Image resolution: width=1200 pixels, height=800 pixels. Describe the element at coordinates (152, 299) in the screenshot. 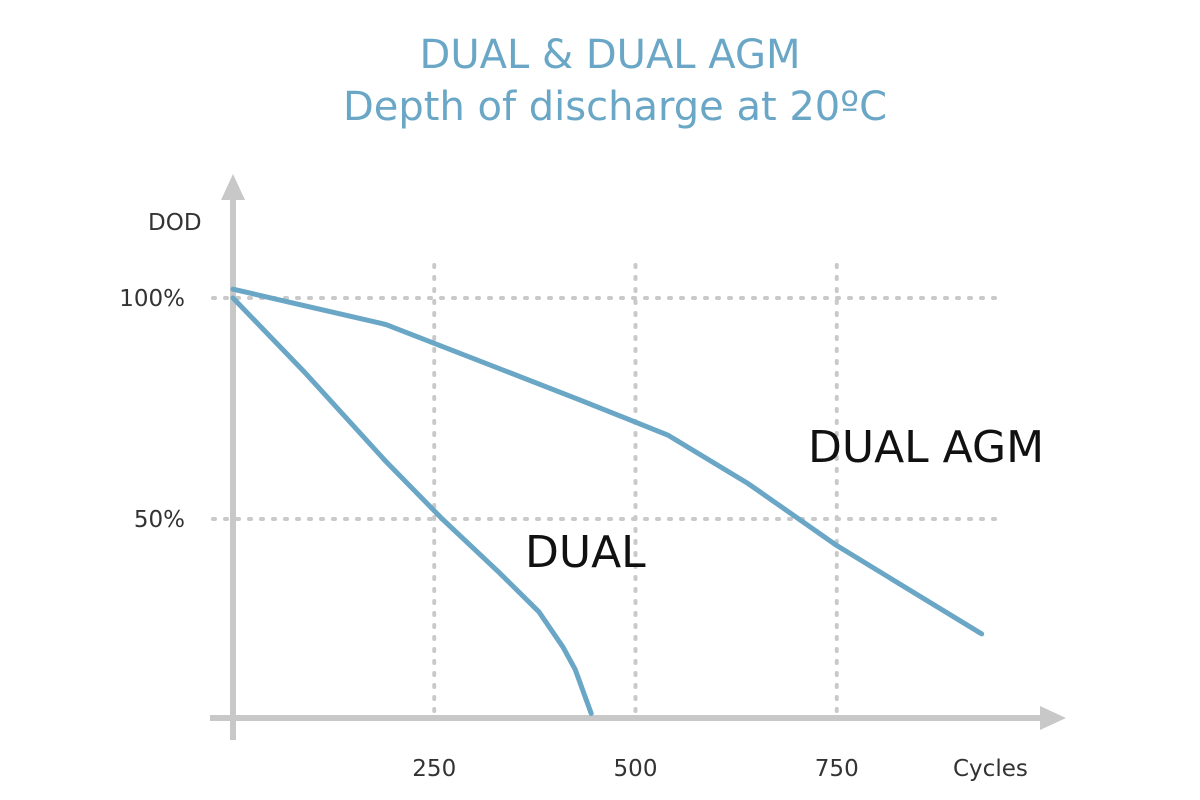

I see `y-tick-label-100pct: 100%` at that location.